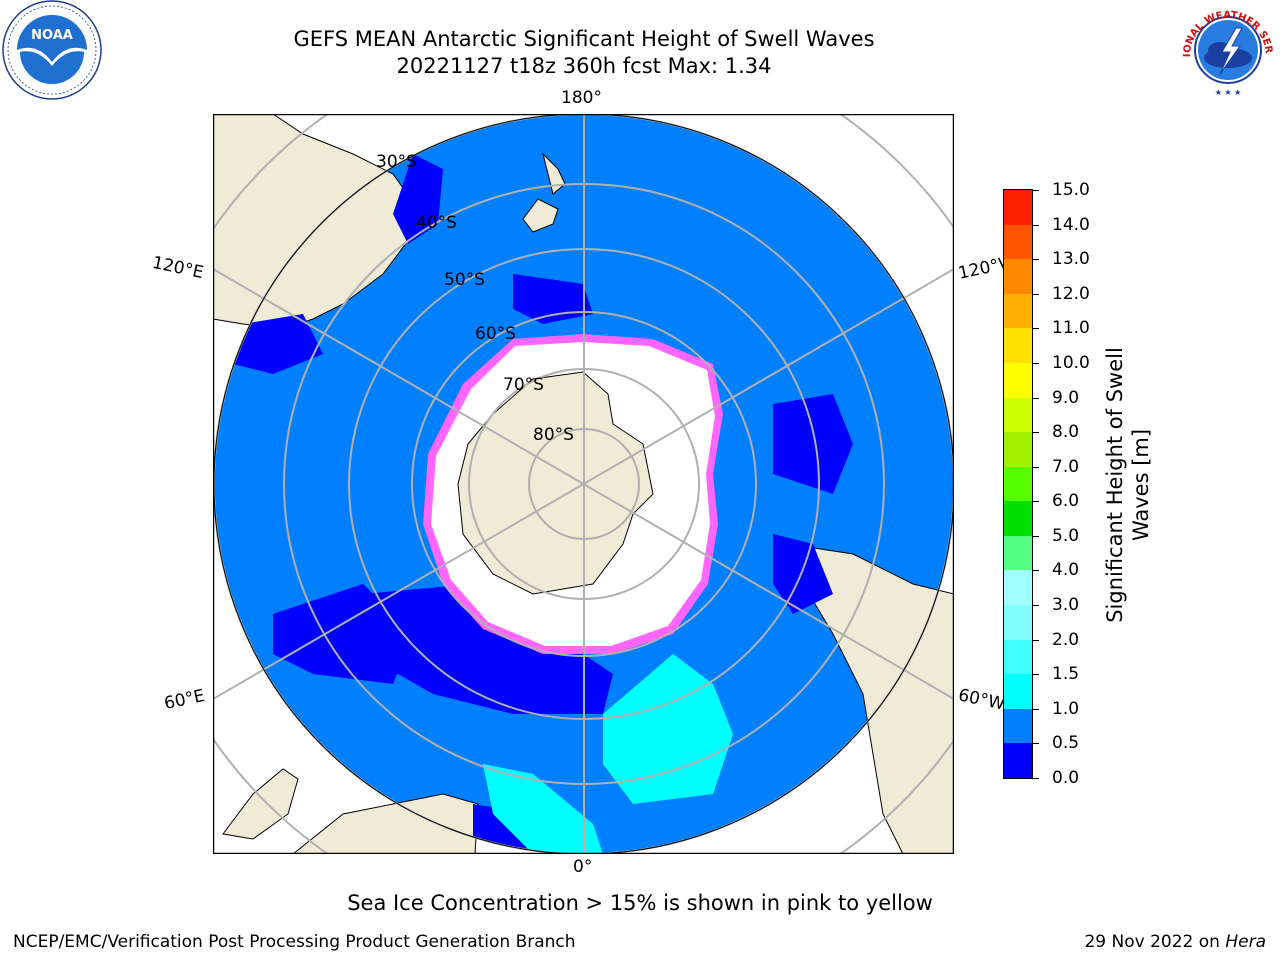 The image size is (1280, 960). I want to click on colorbar-tick-label: 9.0, so click(1066, 397).